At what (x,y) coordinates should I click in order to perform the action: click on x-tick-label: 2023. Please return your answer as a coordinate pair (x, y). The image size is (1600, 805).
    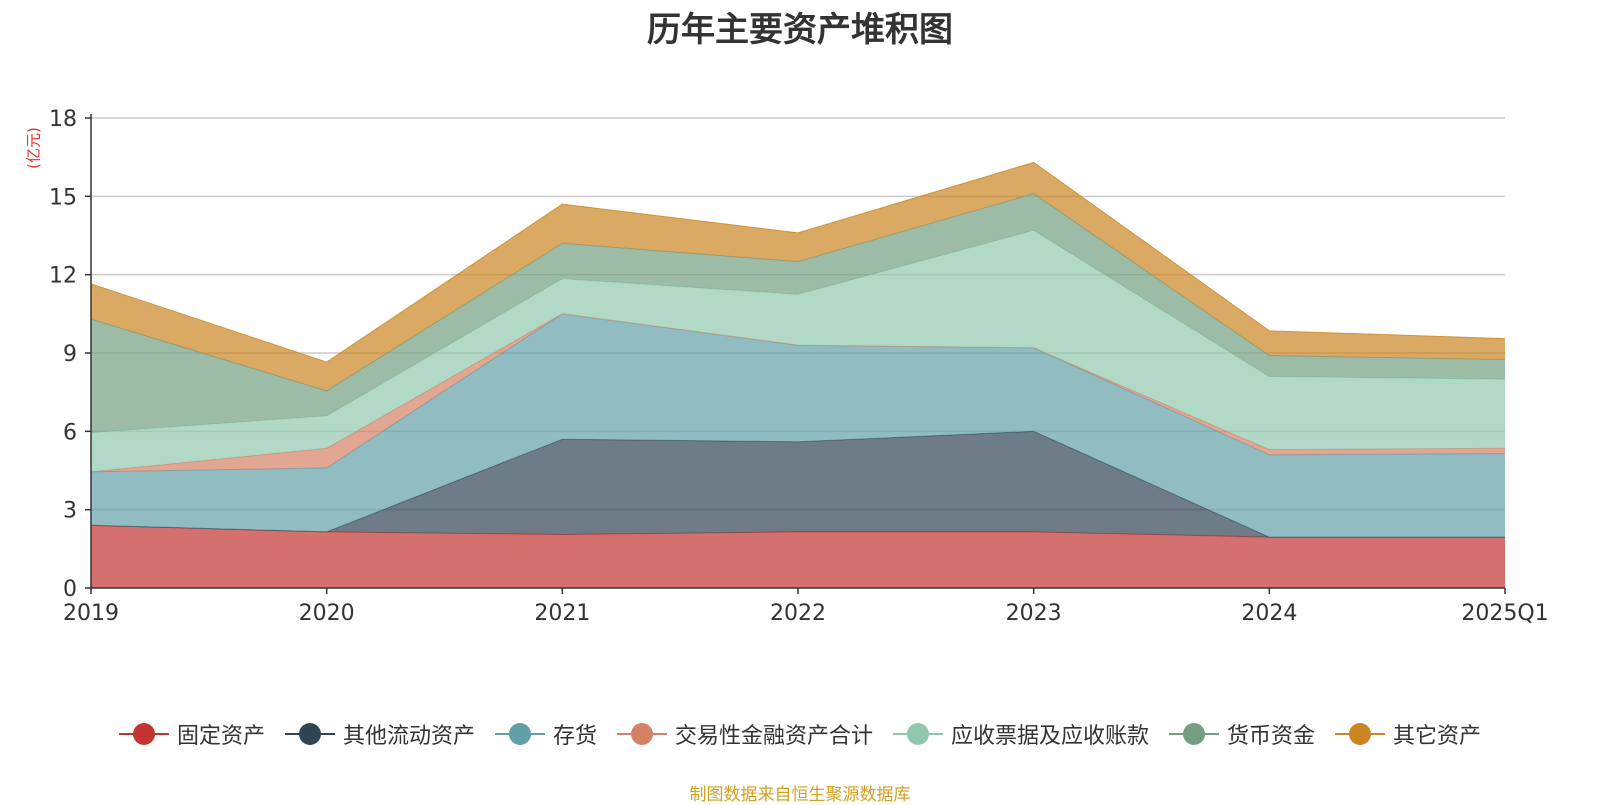
    Looking at the image, I should click on (1034, 613).